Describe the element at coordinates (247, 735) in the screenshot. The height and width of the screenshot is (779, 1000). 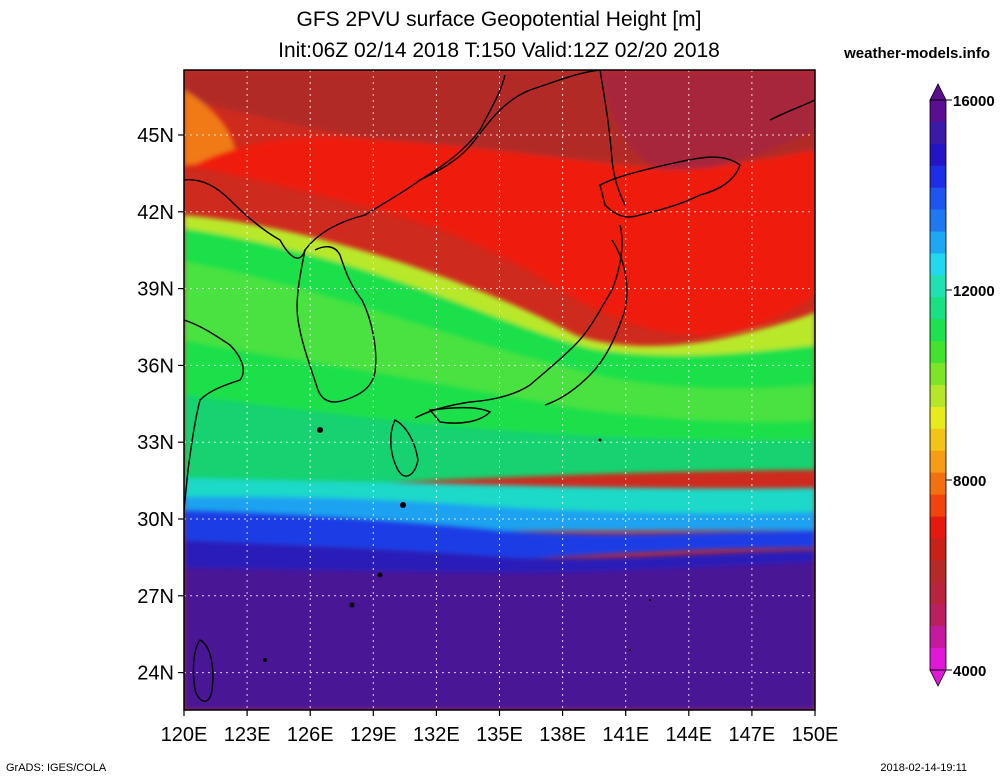
I see `lon-label: 123E` at that location.